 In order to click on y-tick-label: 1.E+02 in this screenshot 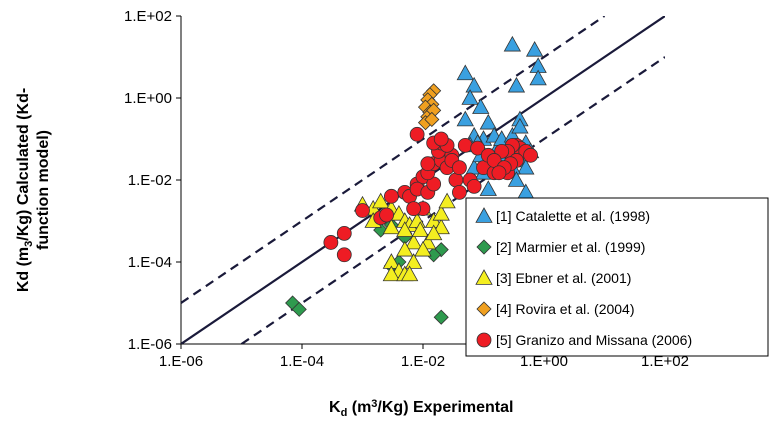, I will do `click(148, 16)`.